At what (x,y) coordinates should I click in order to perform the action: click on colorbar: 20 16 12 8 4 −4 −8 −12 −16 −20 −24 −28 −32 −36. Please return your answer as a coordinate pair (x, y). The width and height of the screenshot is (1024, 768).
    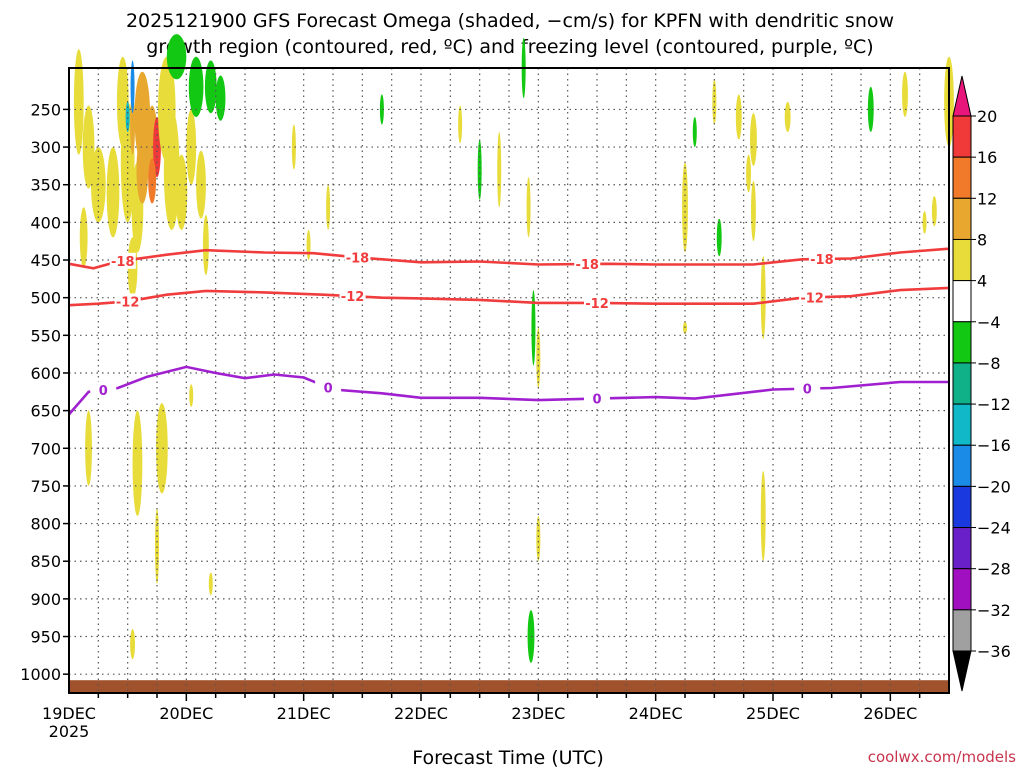
    Looking at the image, I should click on (981, 383).